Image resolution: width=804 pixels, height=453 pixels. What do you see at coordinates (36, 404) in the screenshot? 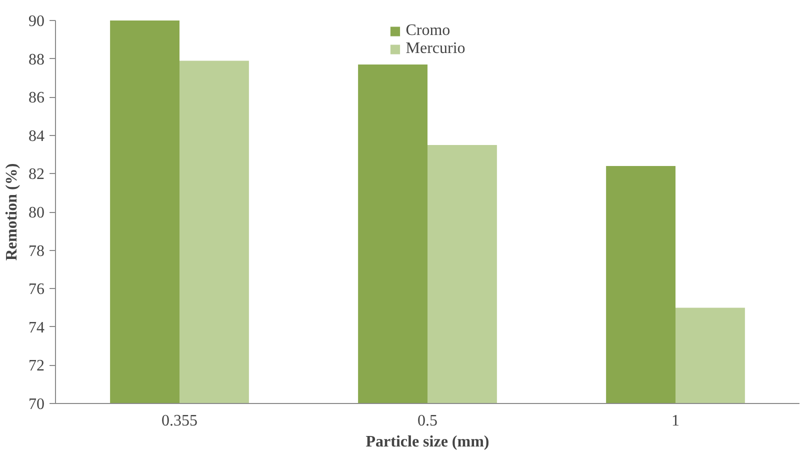
I see `y-tick-label: 70` at bounding box center [36, 404].